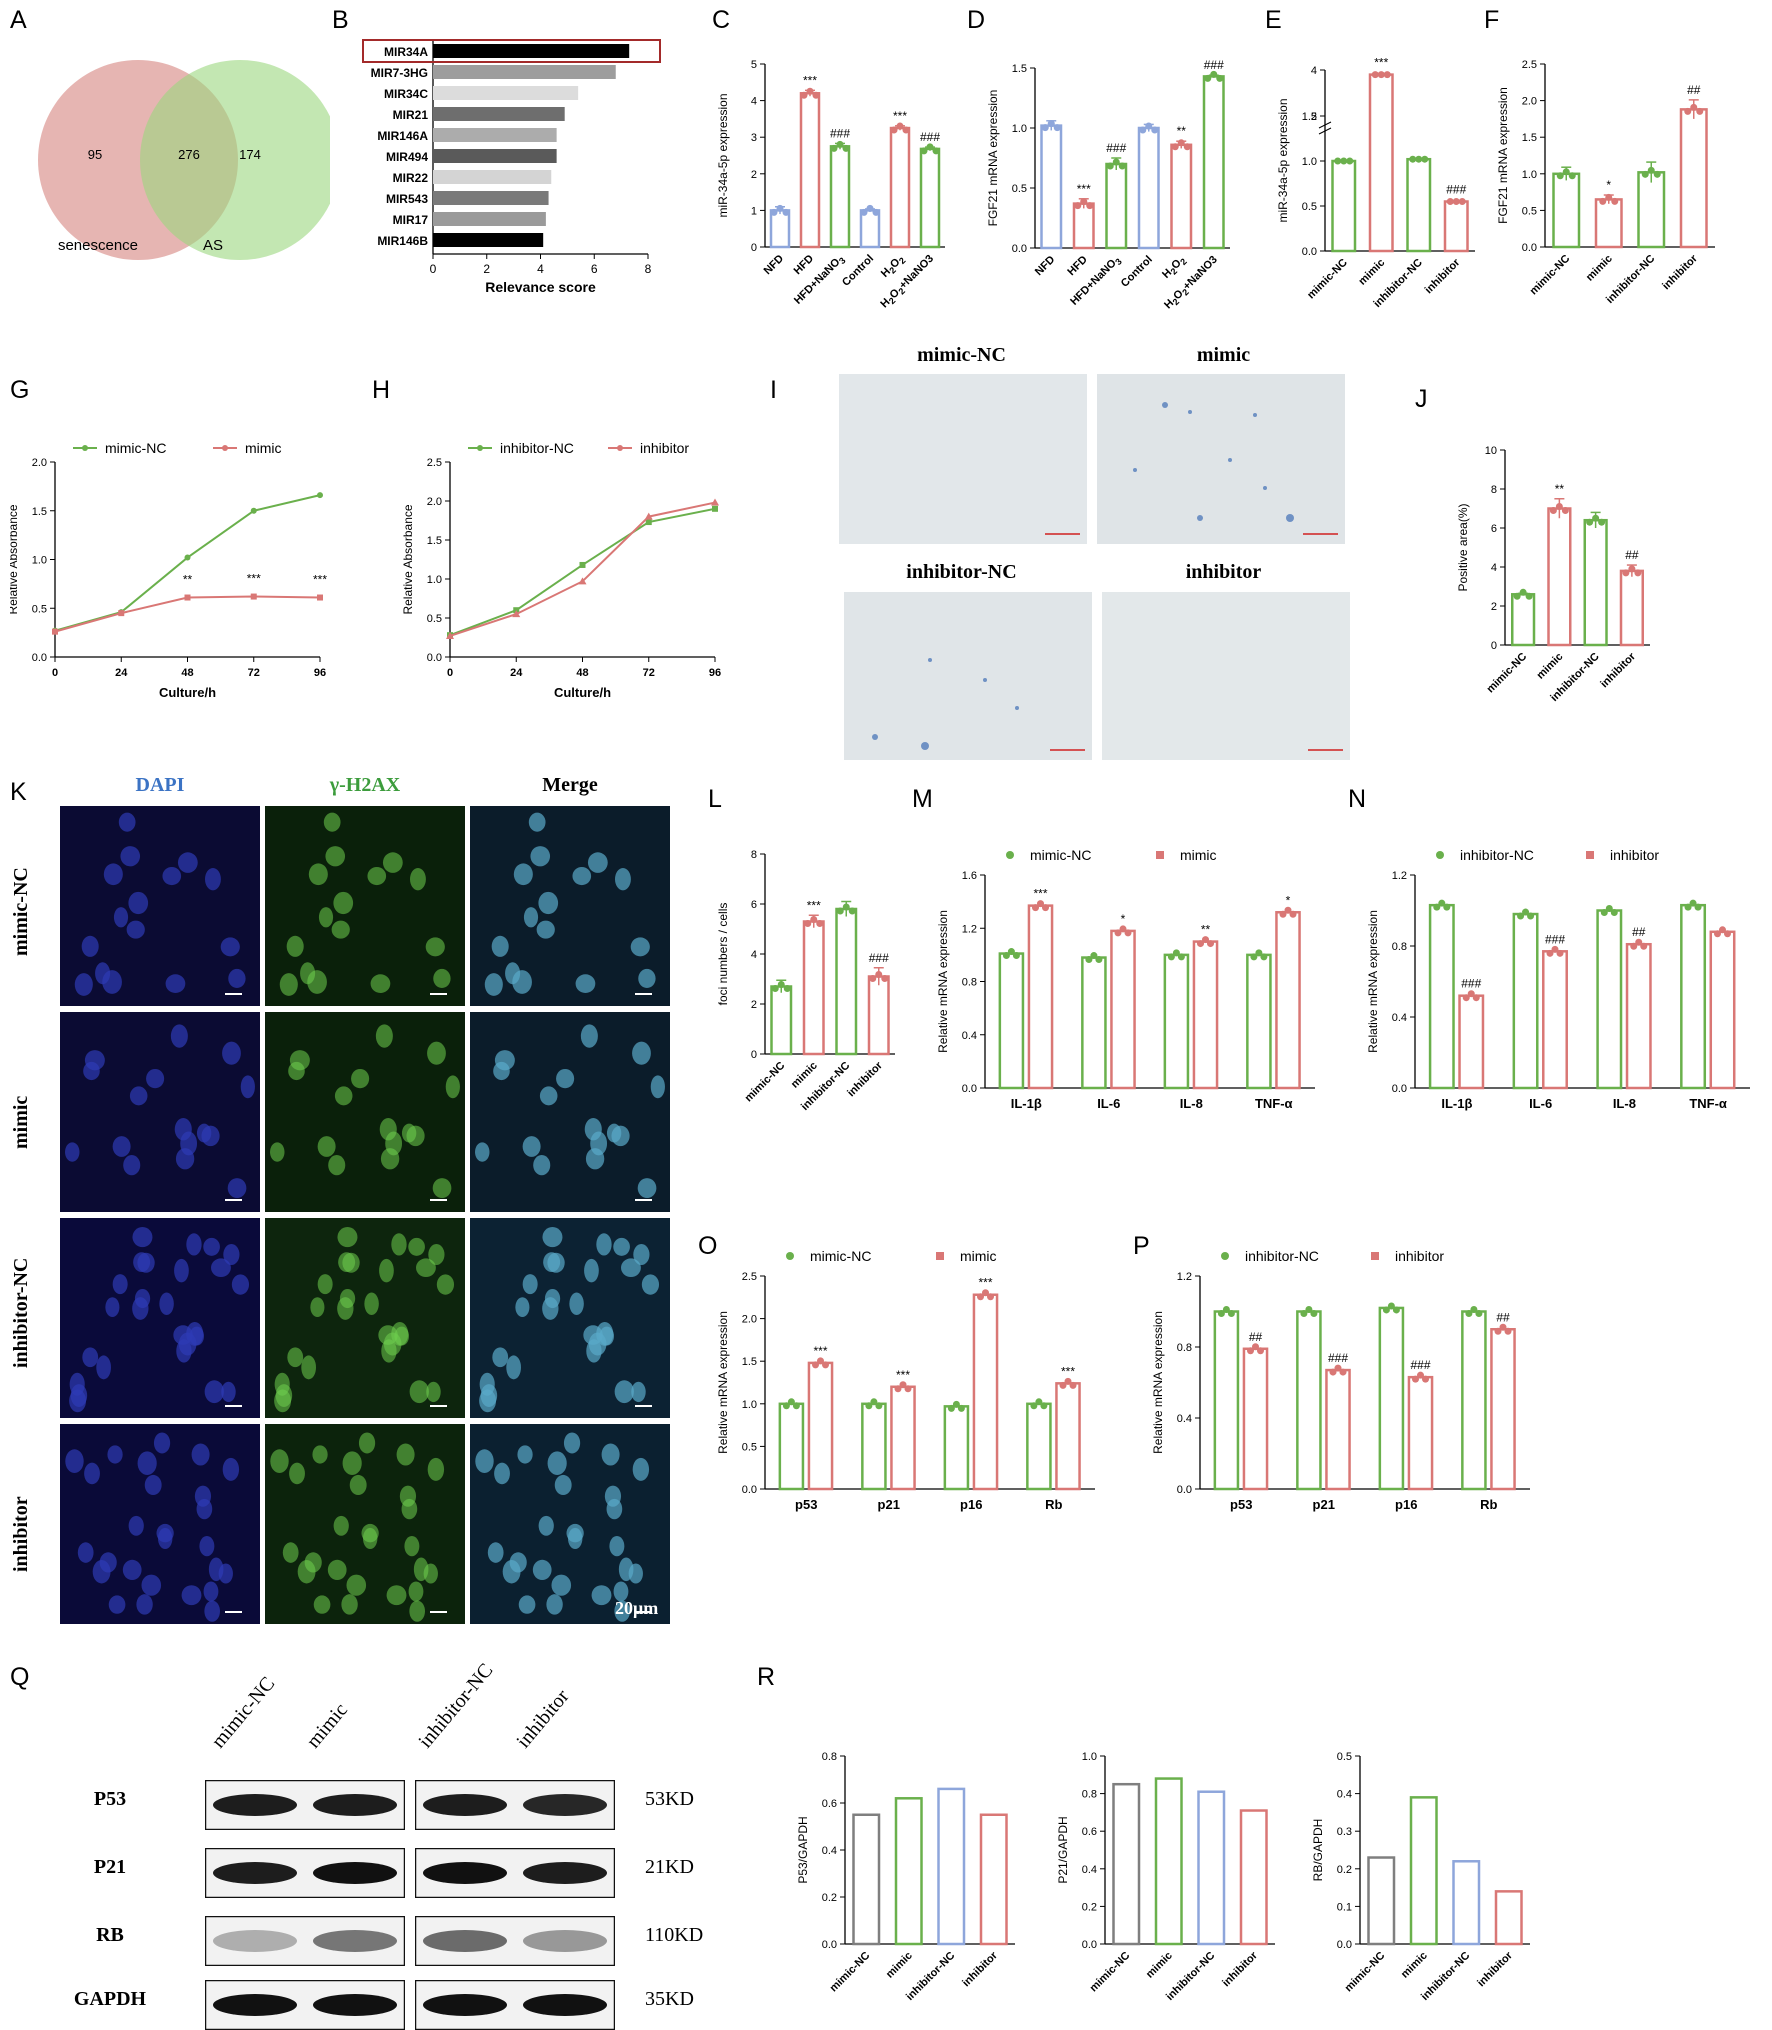 Image resolution: width=1772 pixels, height=2030 pixels. Describe the element at coordinates (213, 245) in the screenshot. I see `venn-label-as: AS` at that location.